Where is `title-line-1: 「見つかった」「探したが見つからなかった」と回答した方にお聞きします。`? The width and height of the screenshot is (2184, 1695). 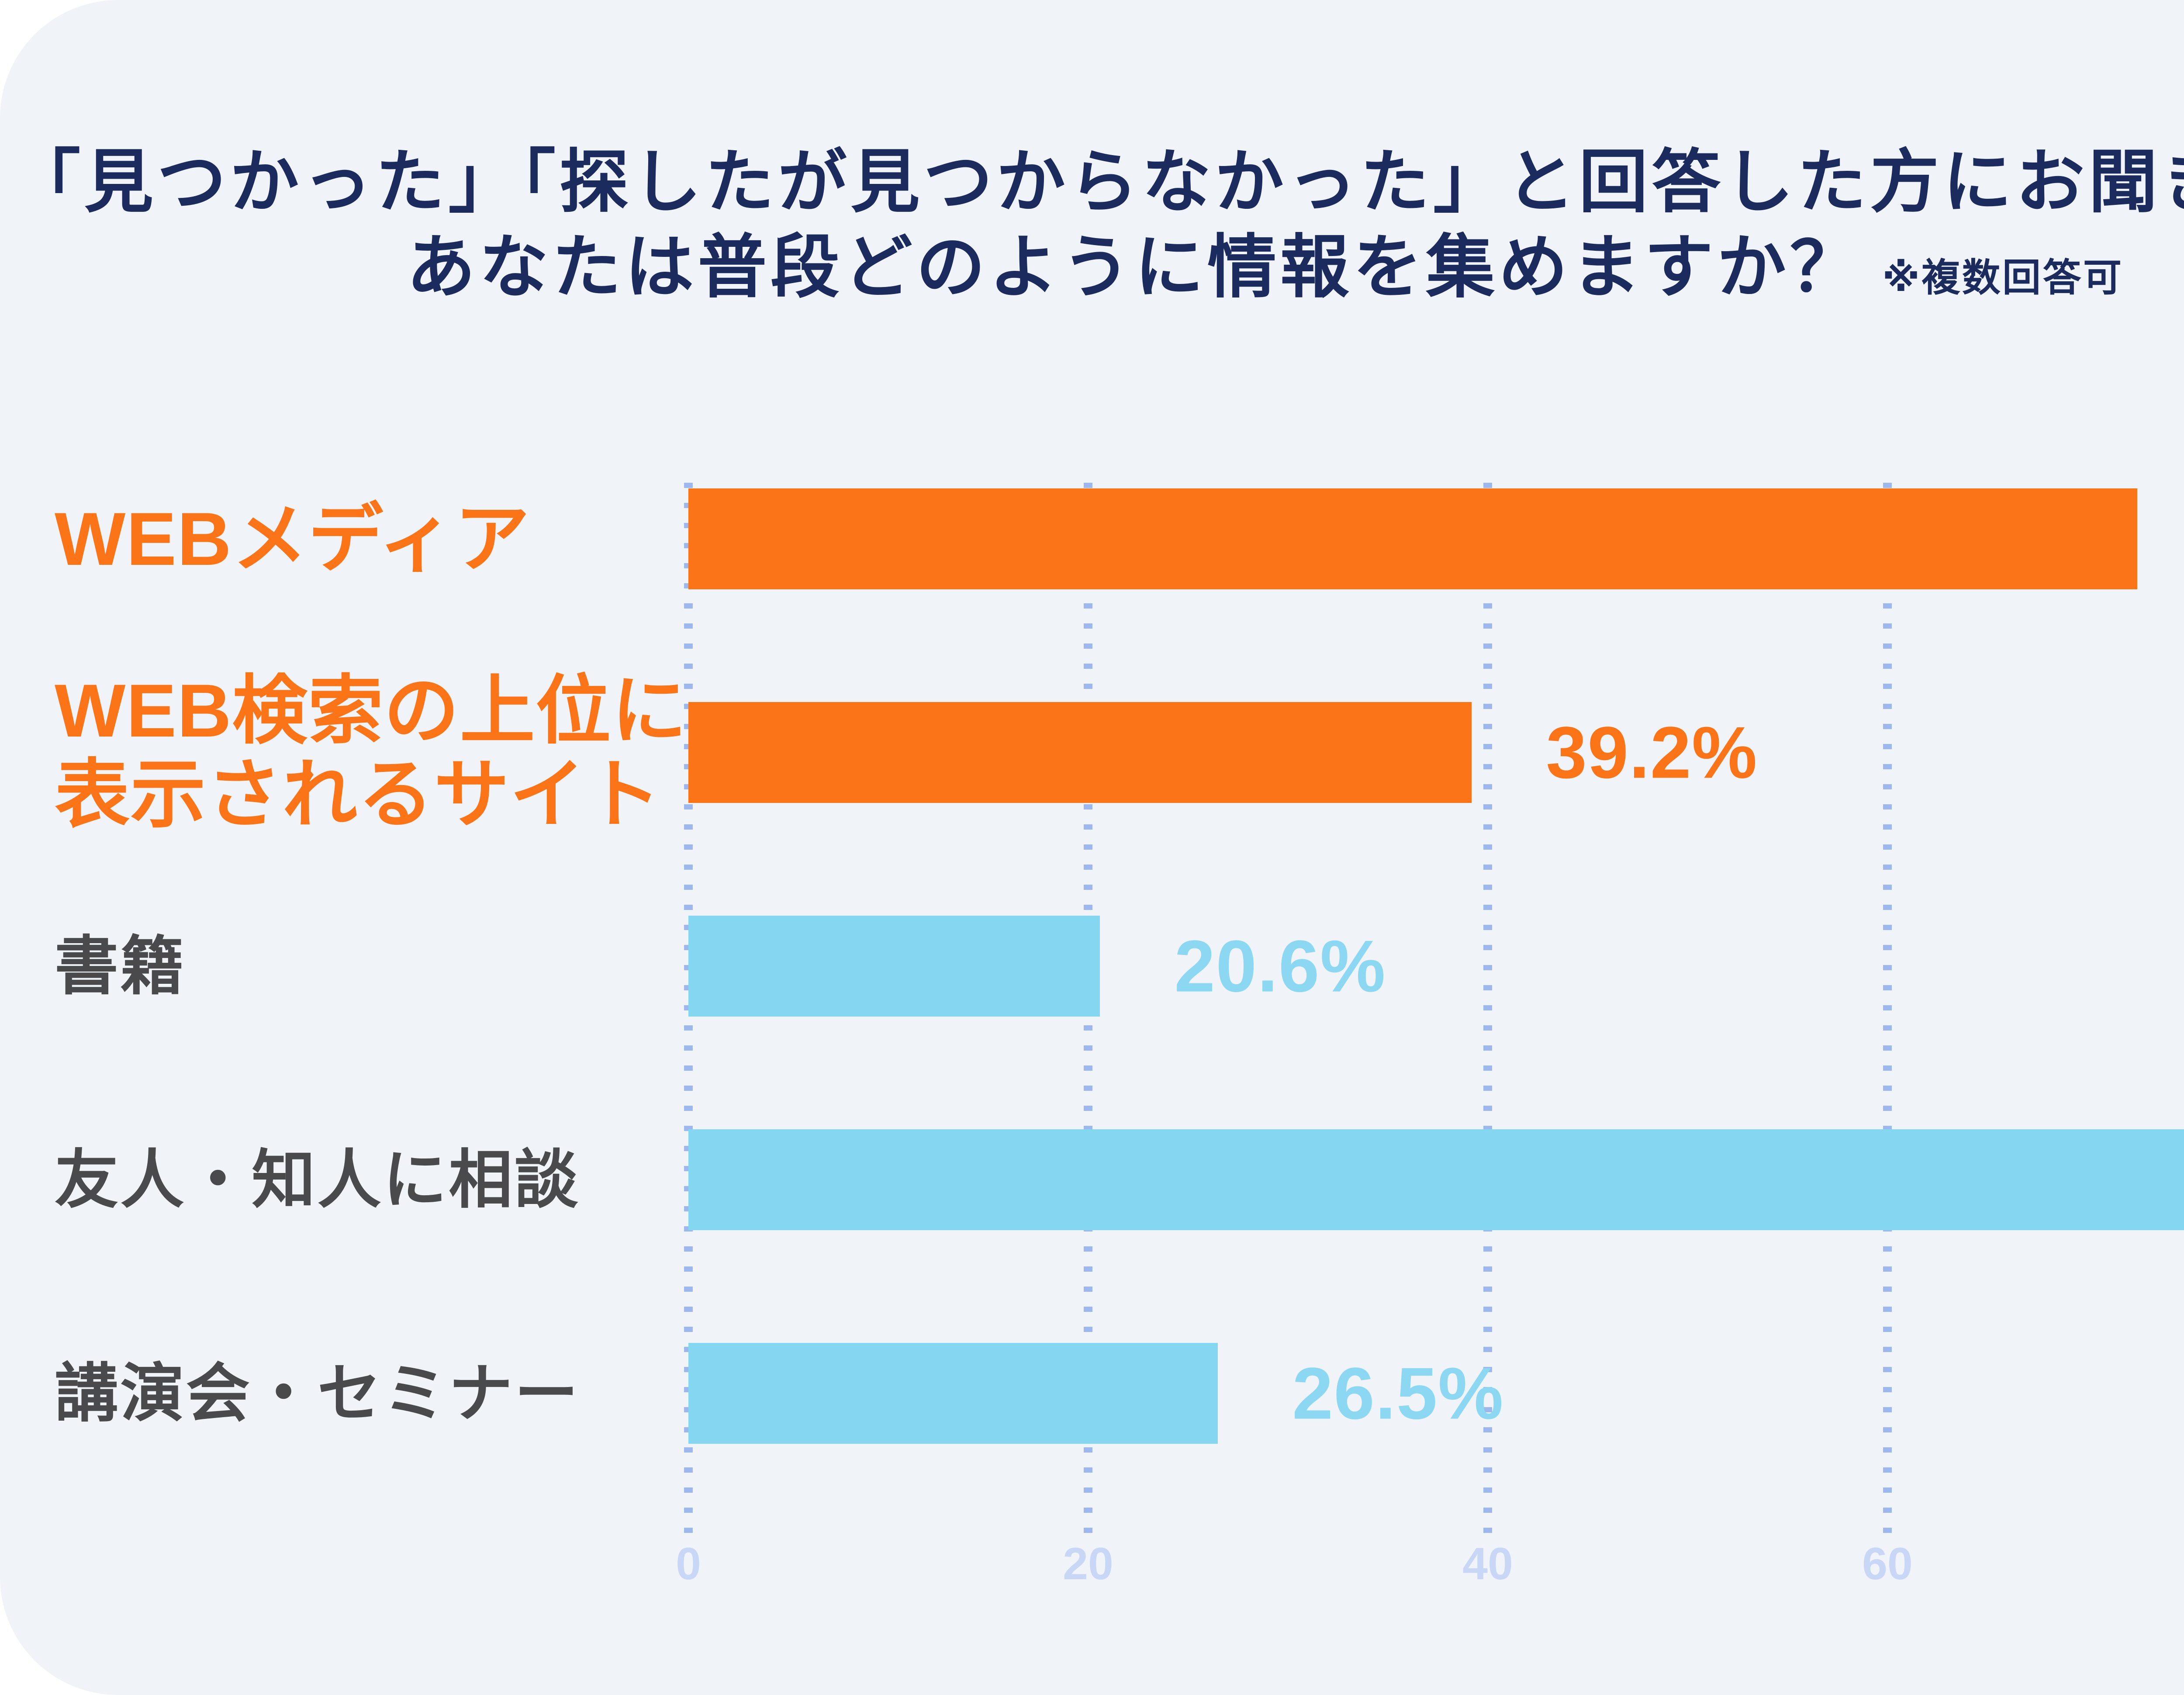 title-line-1: 「見つかった」「探したが見つからなかった」と回答した方にお聞きします。 is located at coordinates (1097, 182).